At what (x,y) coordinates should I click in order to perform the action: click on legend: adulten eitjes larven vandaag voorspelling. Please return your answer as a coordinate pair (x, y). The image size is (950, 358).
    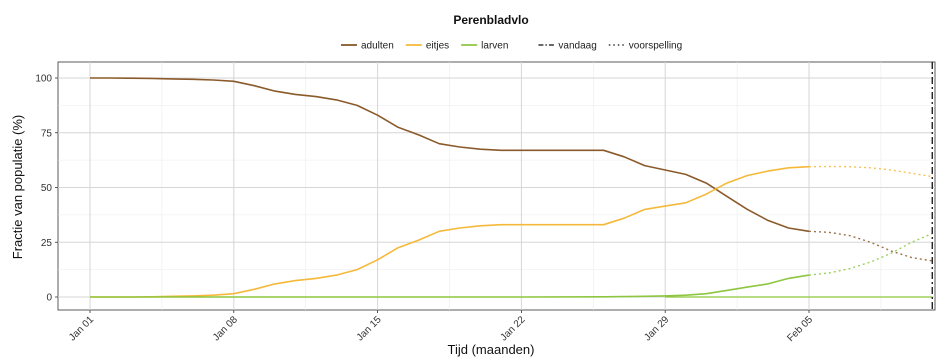
    Looking at the image, I should click on (511, 46).